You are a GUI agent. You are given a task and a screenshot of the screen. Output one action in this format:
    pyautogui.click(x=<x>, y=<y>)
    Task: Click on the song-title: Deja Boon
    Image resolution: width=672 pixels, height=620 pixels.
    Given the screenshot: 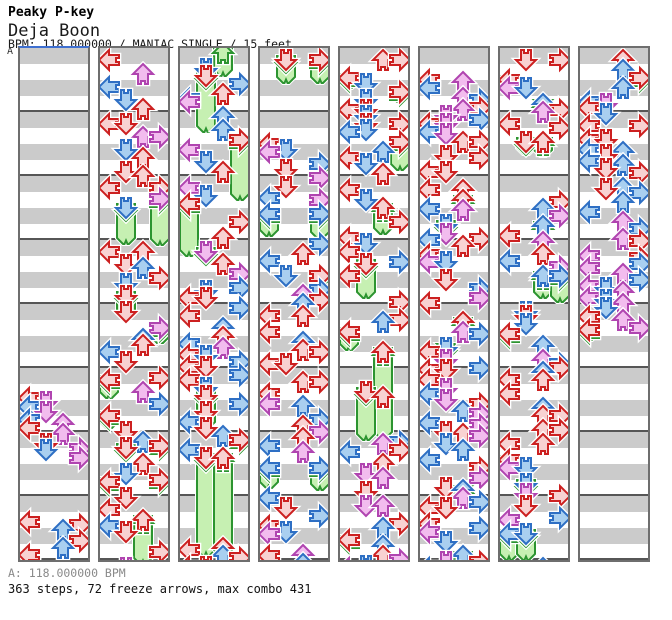 What is the action you would take?
    pyautogui.click(x=54, y=31)
    